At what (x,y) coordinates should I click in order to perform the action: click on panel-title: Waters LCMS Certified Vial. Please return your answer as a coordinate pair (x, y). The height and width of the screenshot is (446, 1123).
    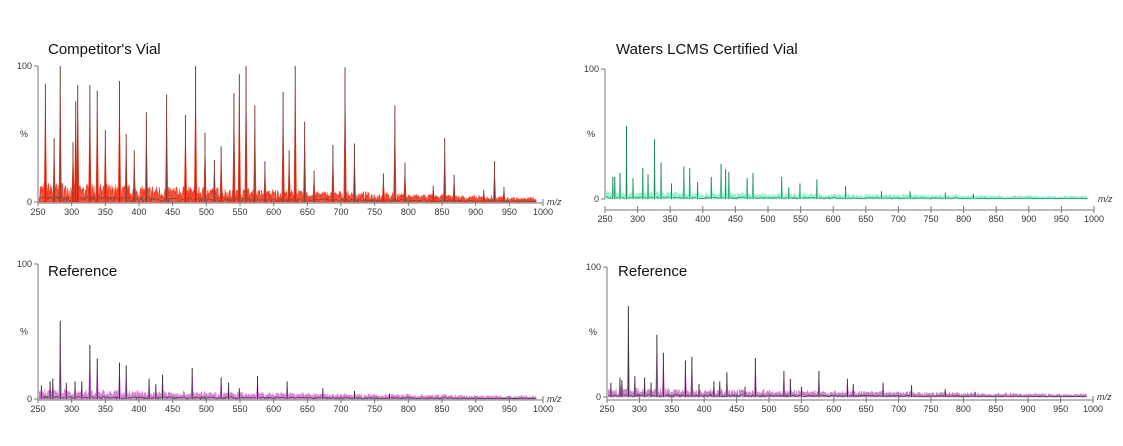
    Looking at the image, I should click on (707, 49).